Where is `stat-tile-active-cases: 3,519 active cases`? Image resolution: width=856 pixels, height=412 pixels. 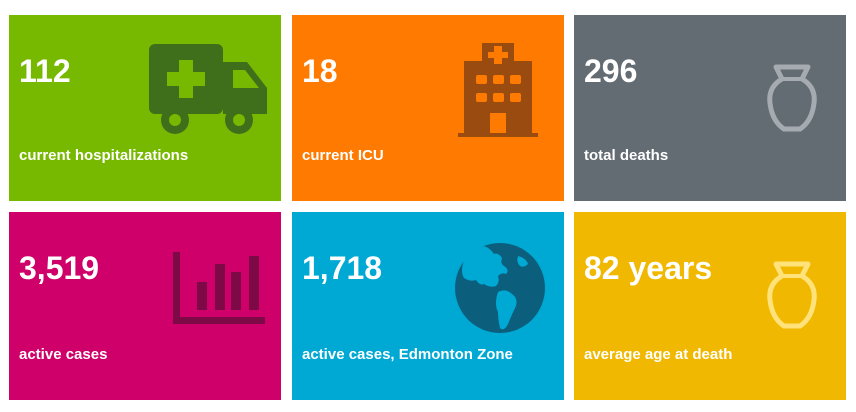 stat-tile-active-cases: 3,519 active cases is located at coordinates (145, 306).